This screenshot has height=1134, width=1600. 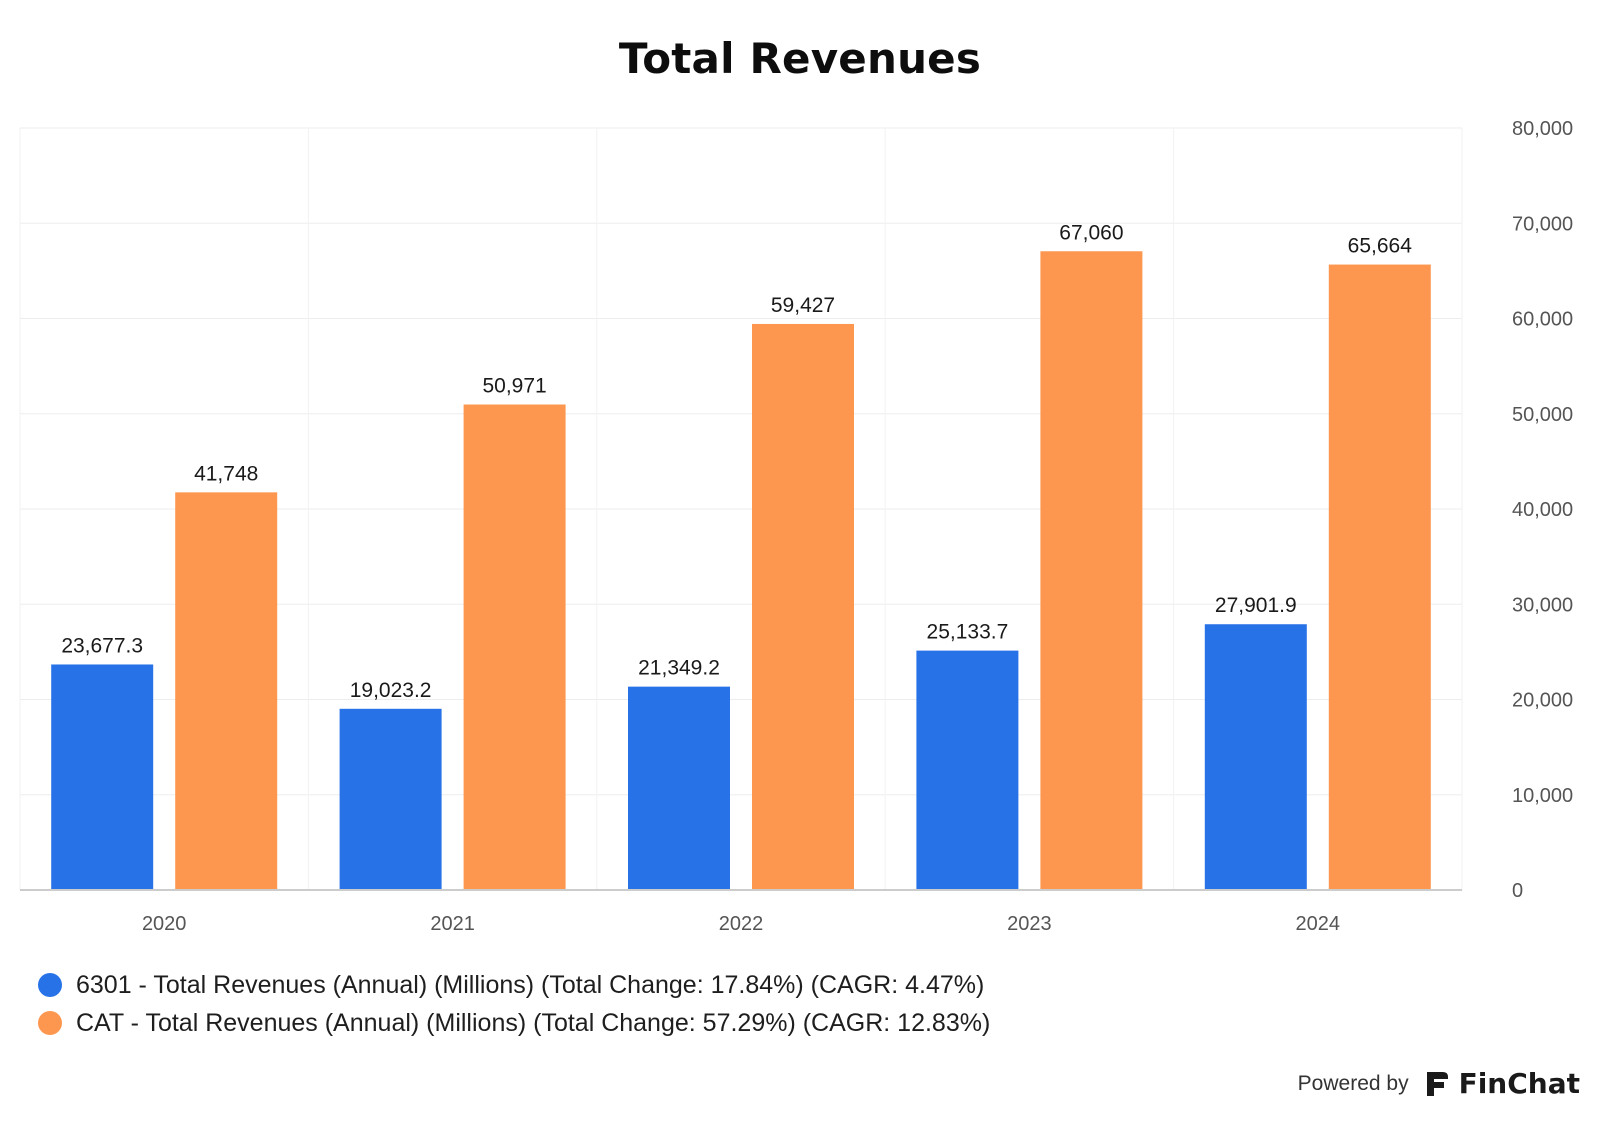 What do you see at coordinates (1542, 796) in the screenshot?
I see `y-tick-label: 10,000` at bounding box center [1542, 796].